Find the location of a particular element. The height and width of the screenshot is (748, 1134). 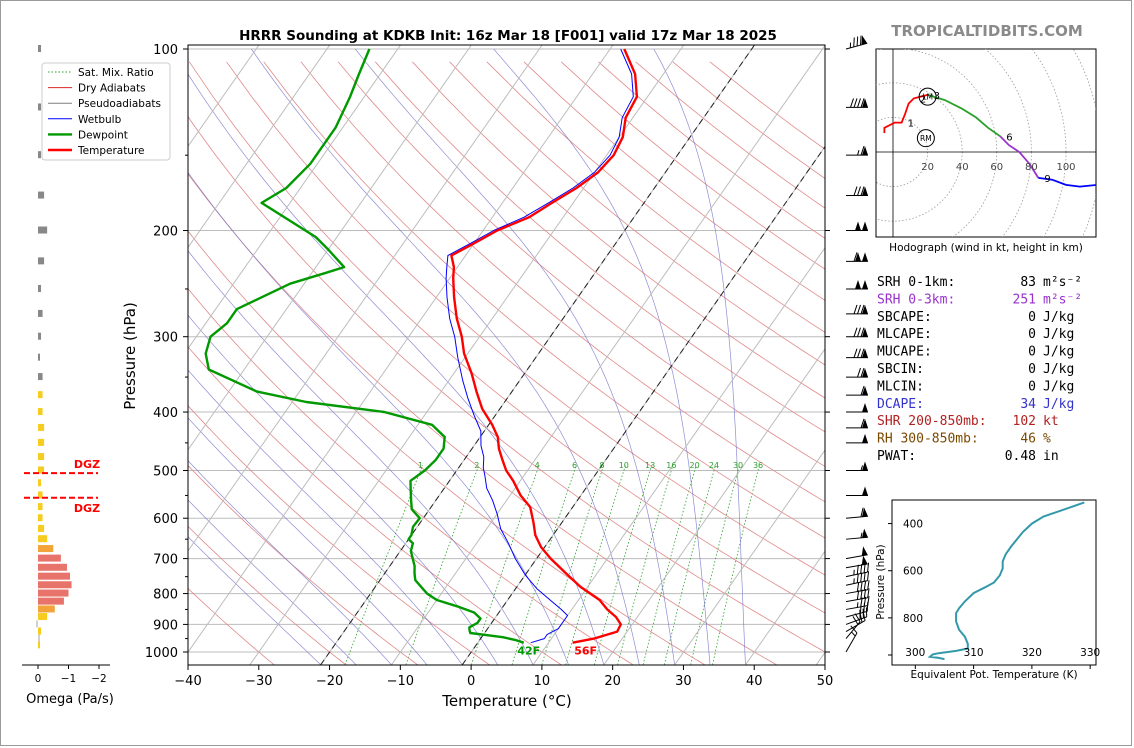

theta-e-x-tick-label: 310 is located at coordinates (974, 653).